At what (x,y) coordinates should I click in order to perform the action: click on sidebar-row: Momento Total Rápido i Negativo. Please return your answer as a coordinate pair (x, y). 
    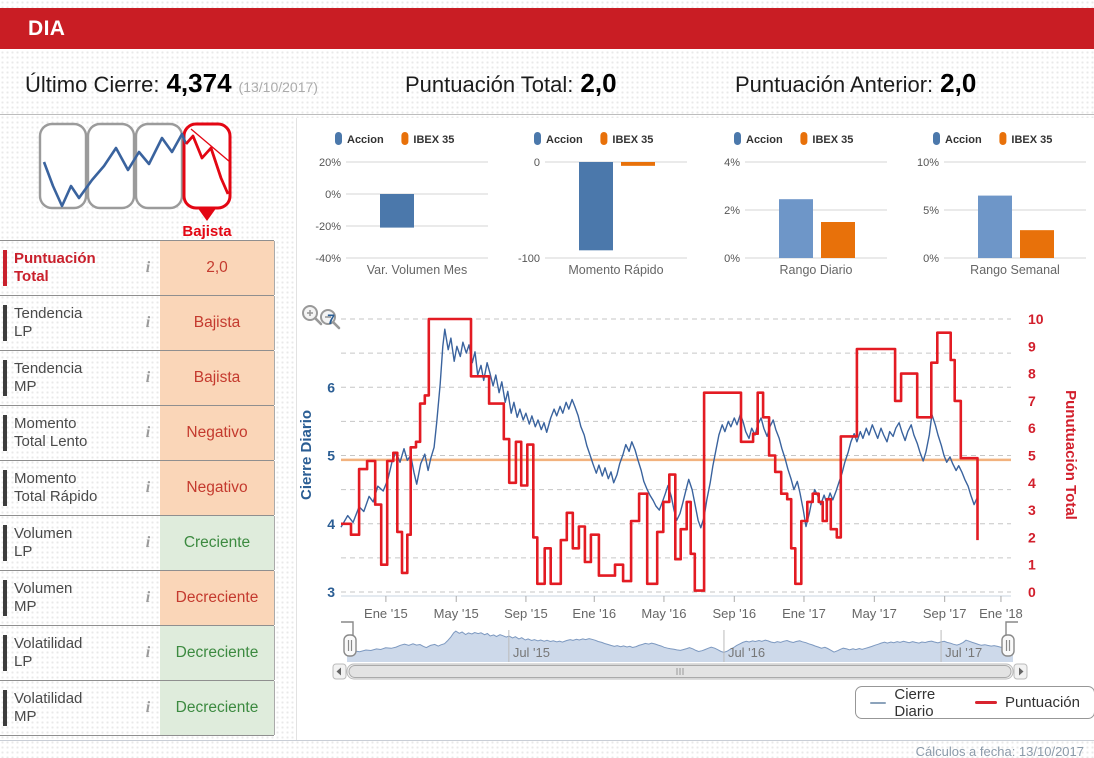
    Looking at the image, I should click on (137, 487).